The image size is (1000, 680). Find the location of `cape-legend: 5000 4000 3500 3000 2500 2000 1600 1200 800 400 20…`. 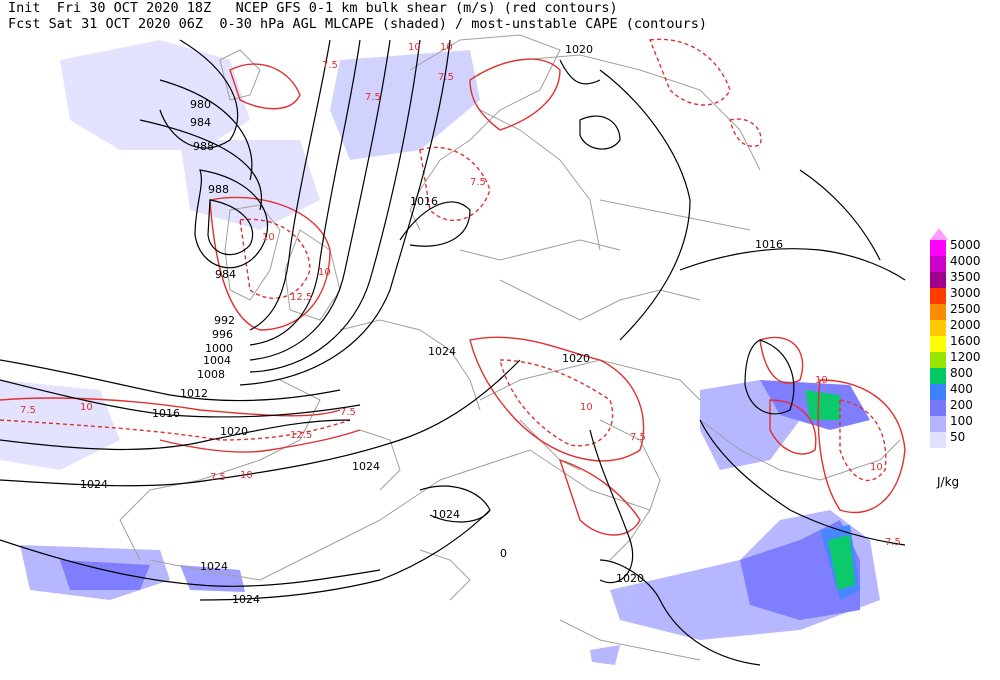

cape-legend: 5000 4000 3500 3000 2500 2000 1600 1200 800 400 20… is located at coordinates (955, 358).